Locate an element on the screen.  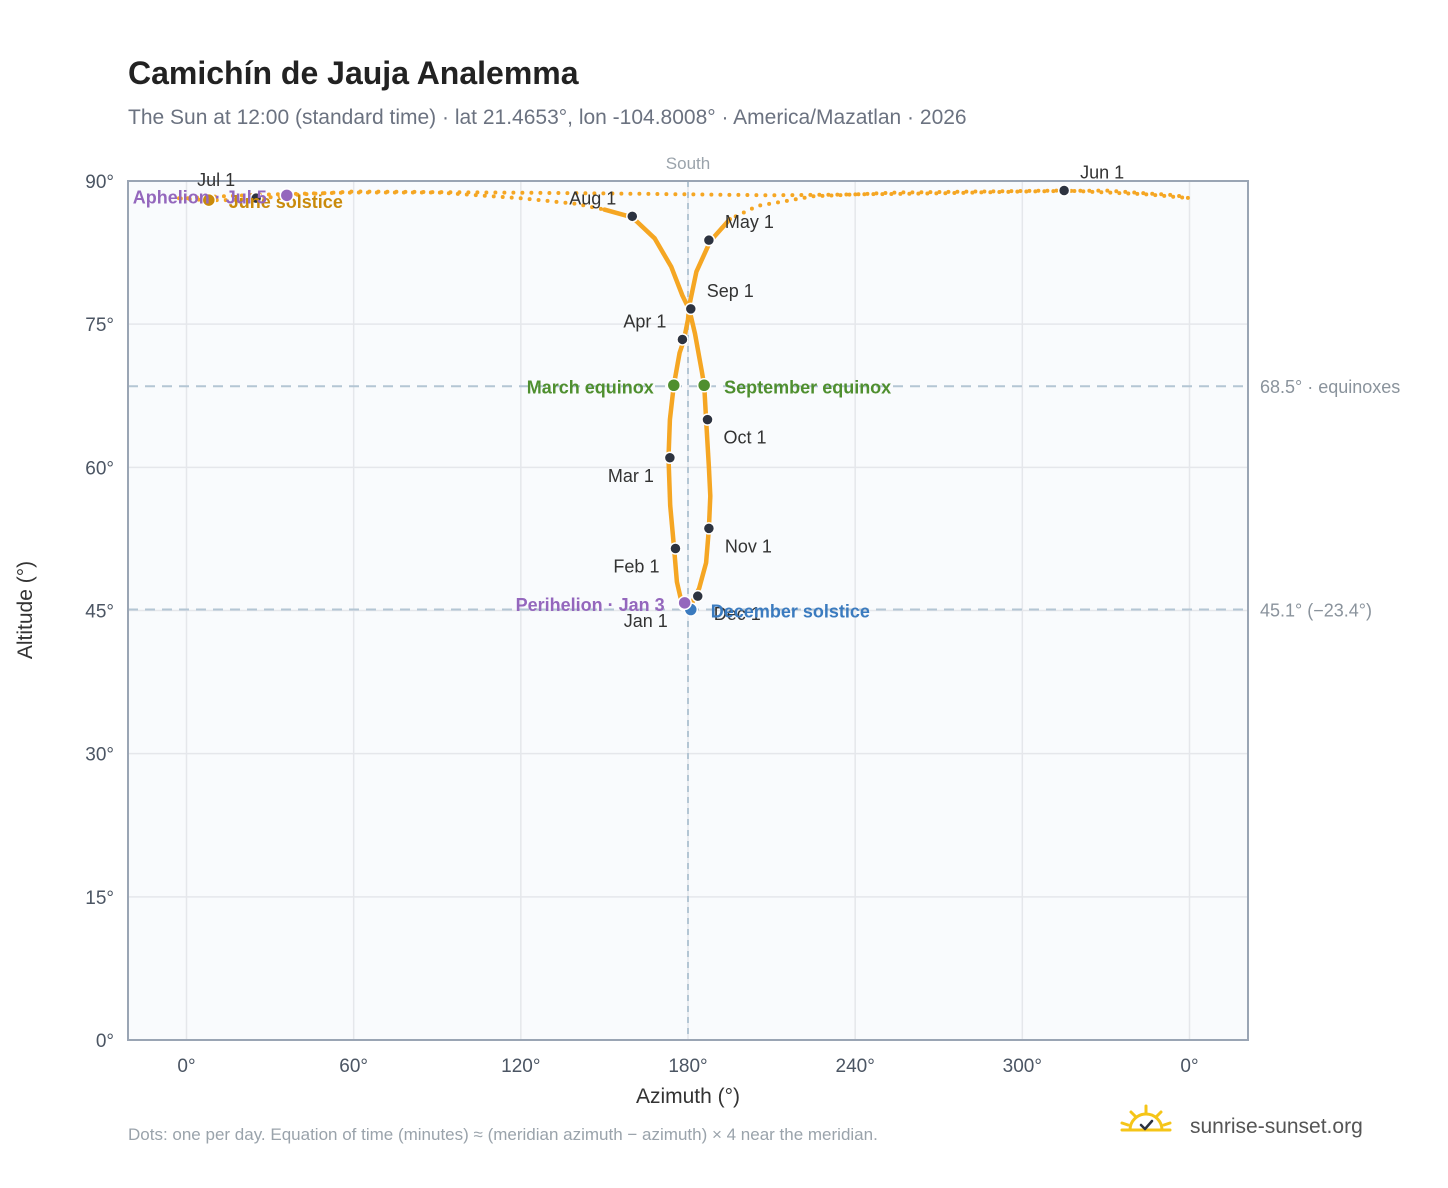
month-marker-label: May 1 is located at coordinates (749, 222).